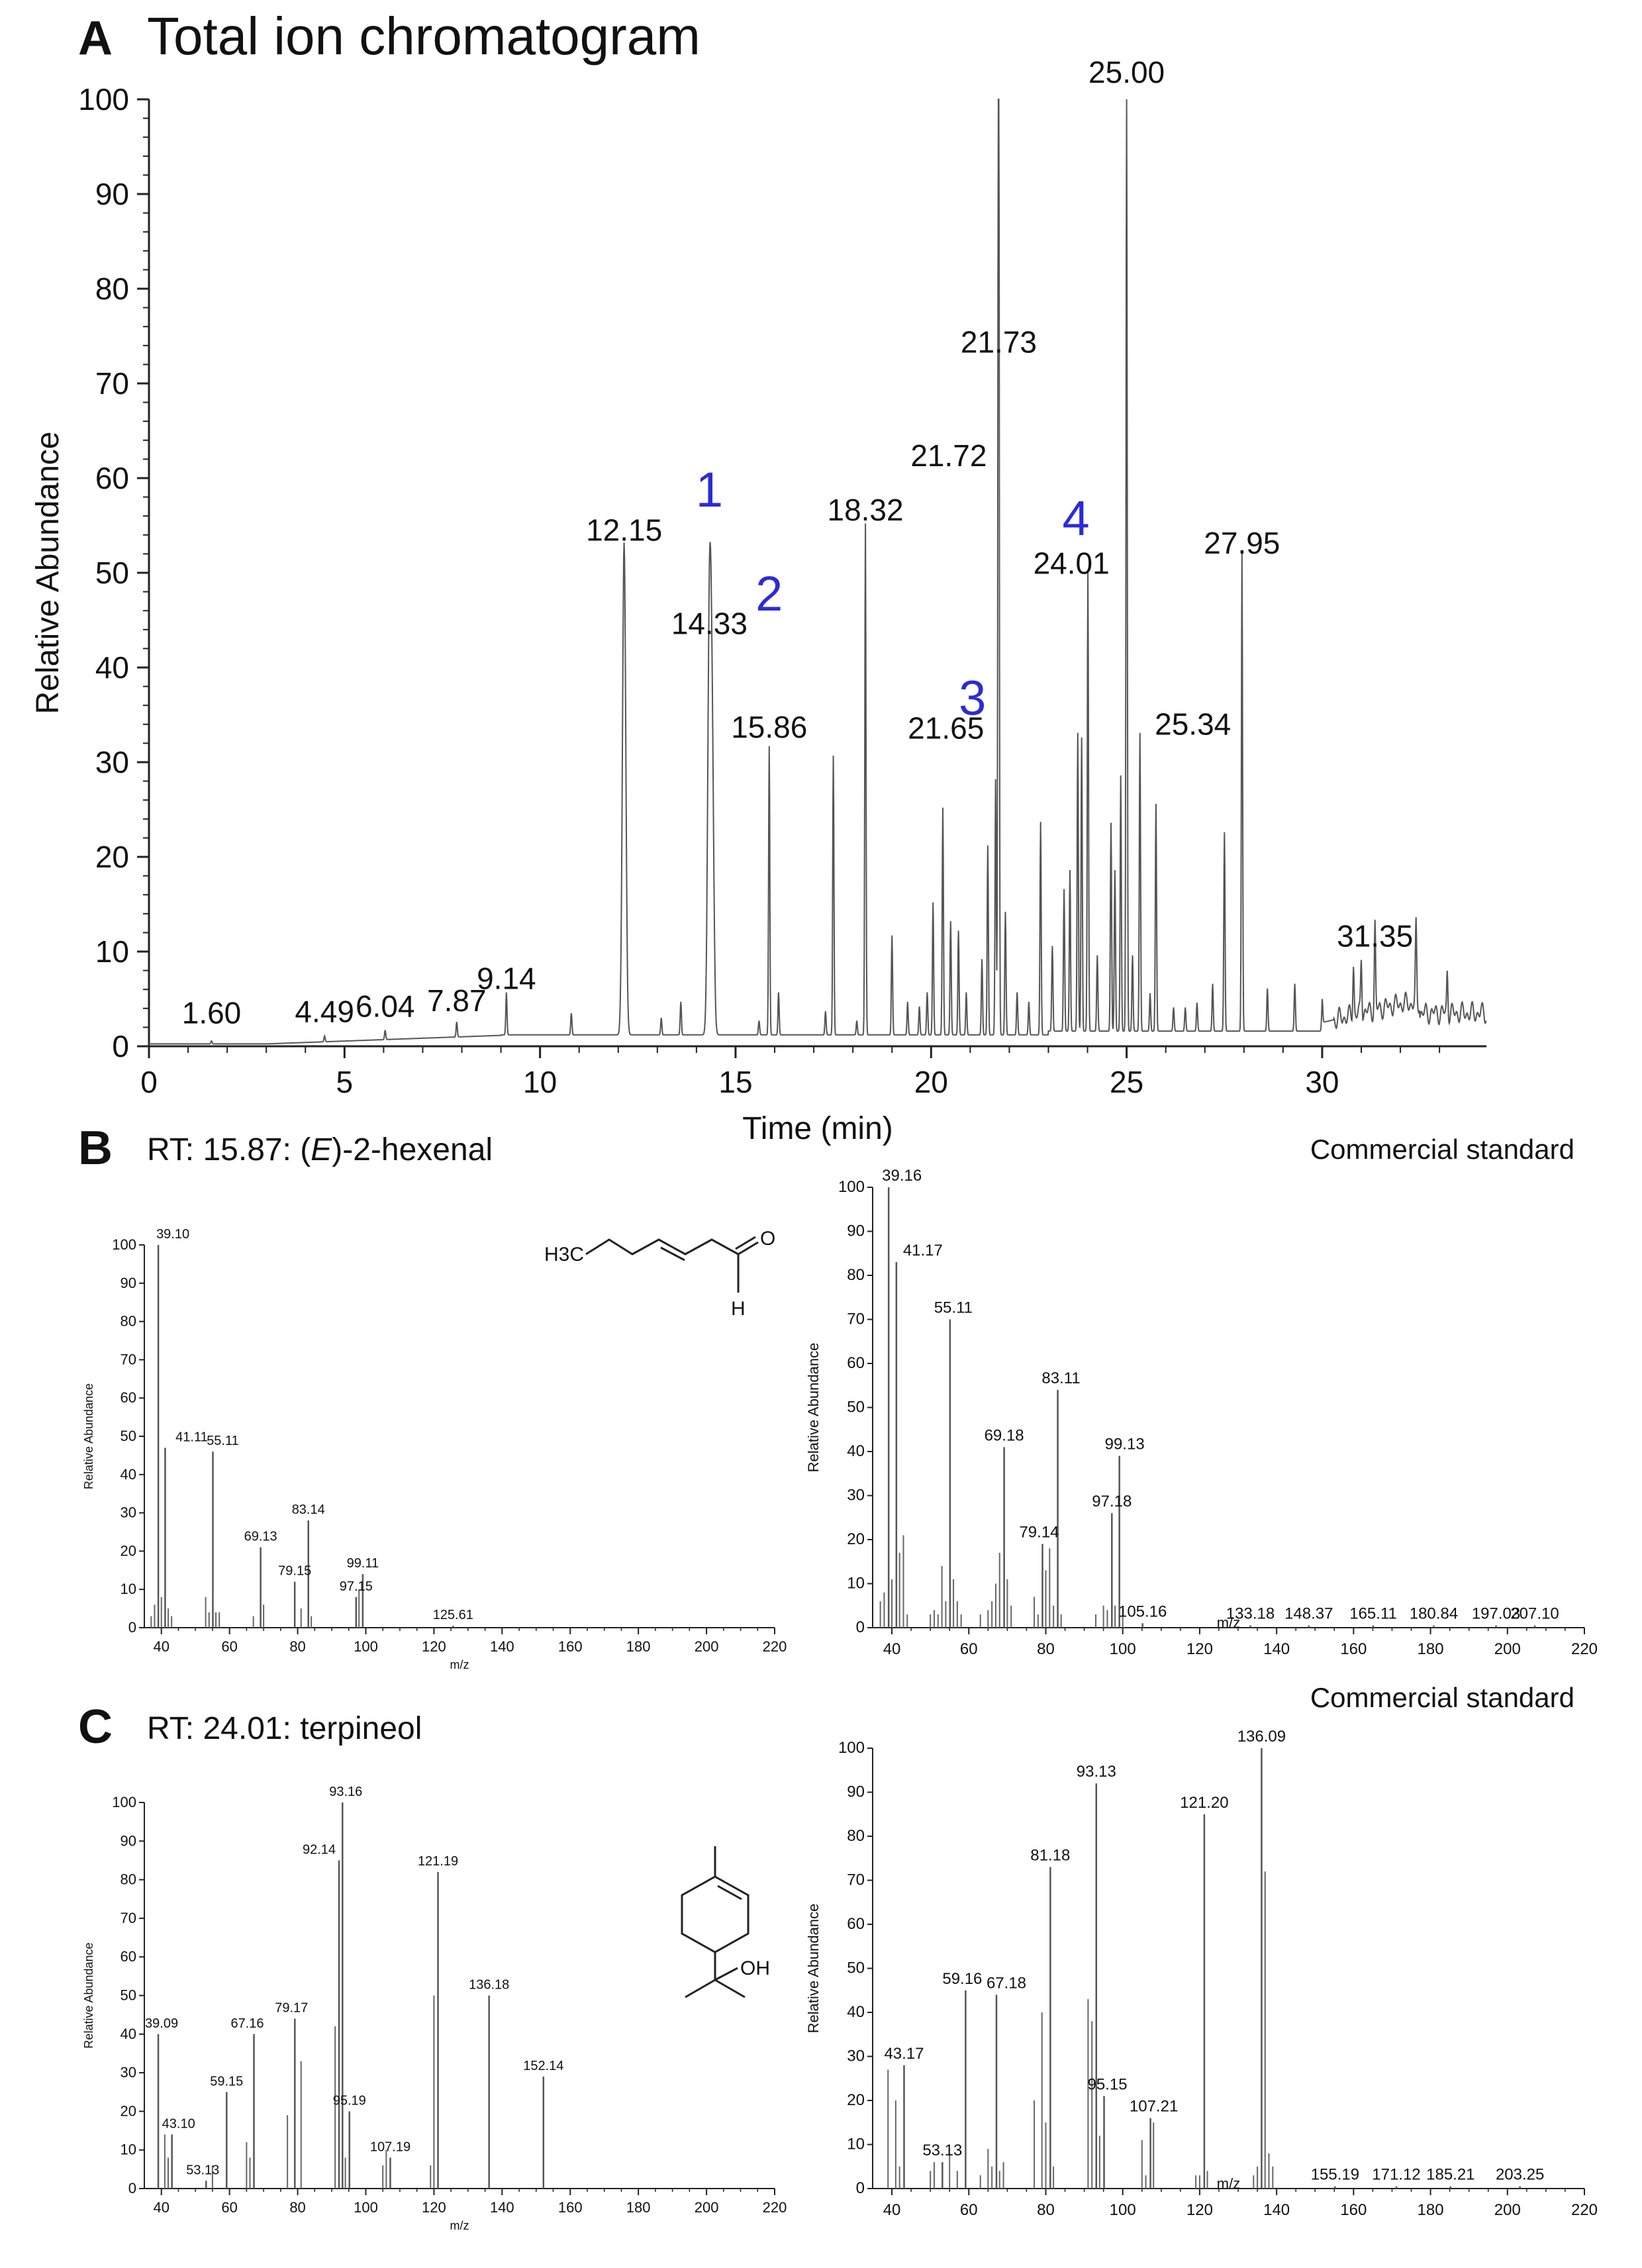  What do you see at coordinates (904, 2054) in the screenshot?
I see `peak-mz-label: 43.17` at bounding box center [904, 2054].